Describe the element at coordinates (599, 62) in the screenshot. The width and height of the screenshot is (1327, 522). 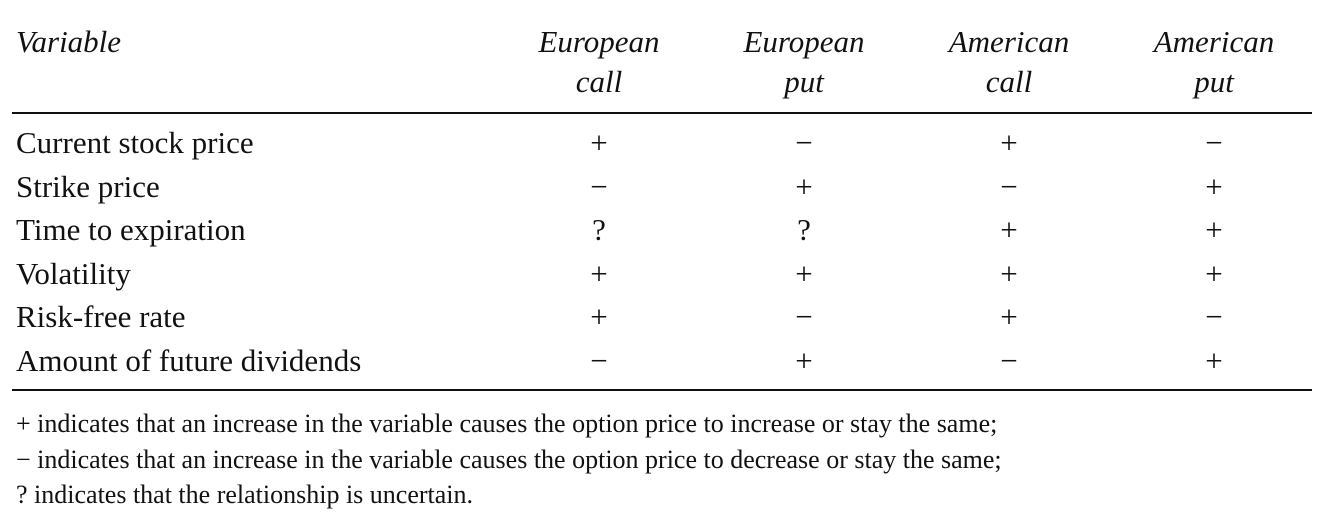
I see `header-european-call: European call` at that location.